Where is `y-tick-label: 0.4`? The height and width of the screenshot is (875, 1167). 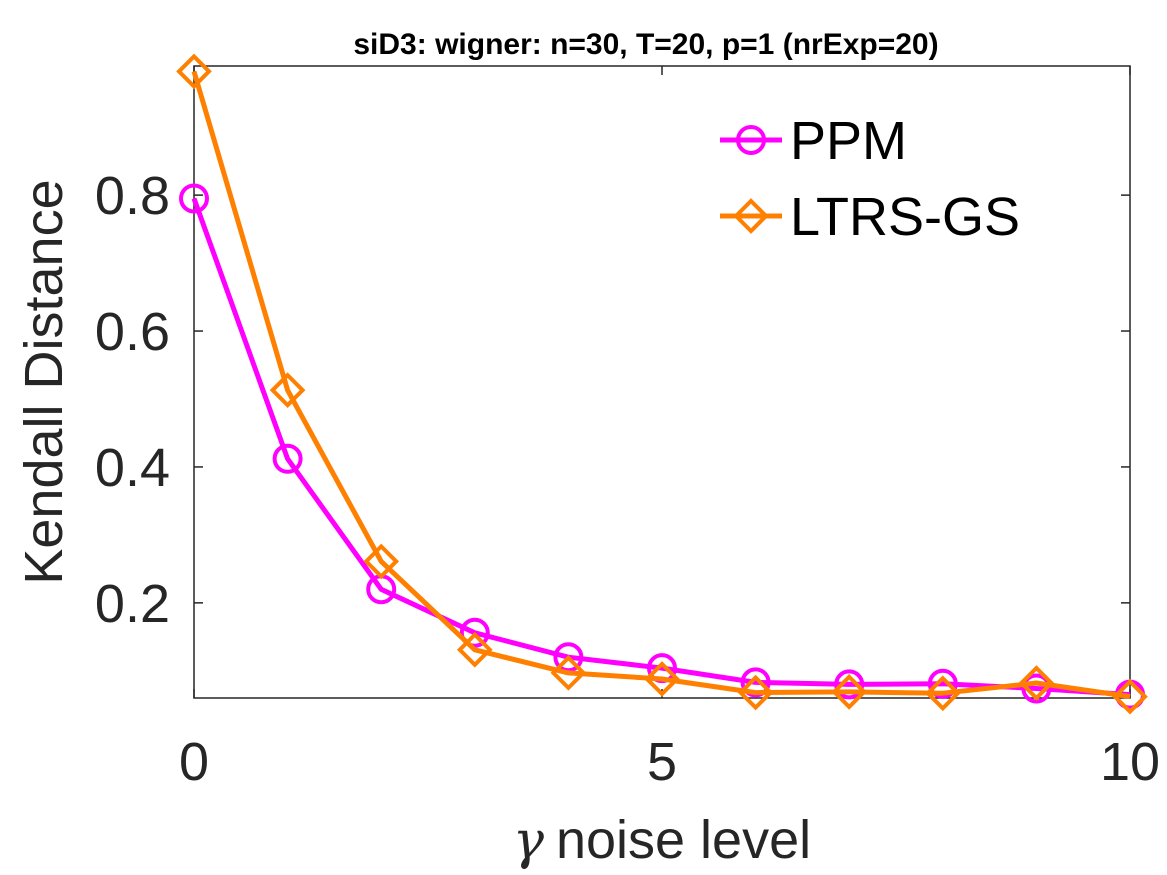
y-tick-label: 0.4 is located at coordinates (132, 468).